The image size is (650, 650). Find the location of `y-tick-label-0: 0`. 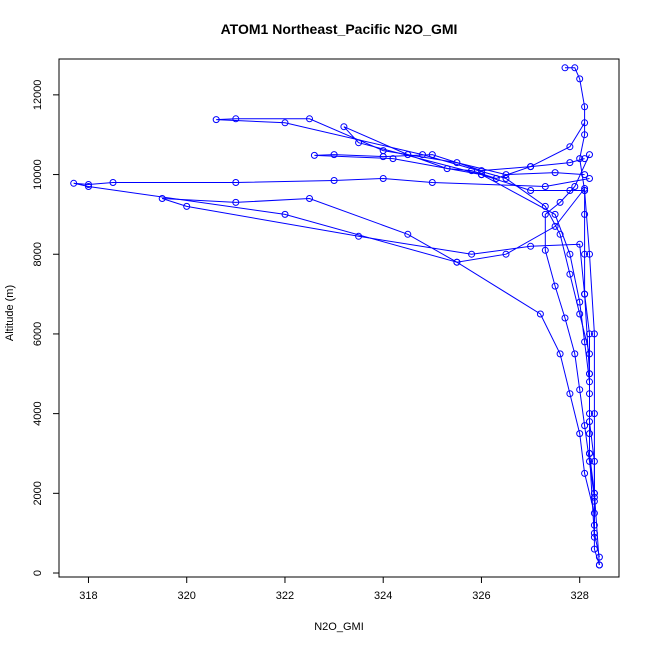

y-tick-label-0: 0 is located at coordinates (38, 573).